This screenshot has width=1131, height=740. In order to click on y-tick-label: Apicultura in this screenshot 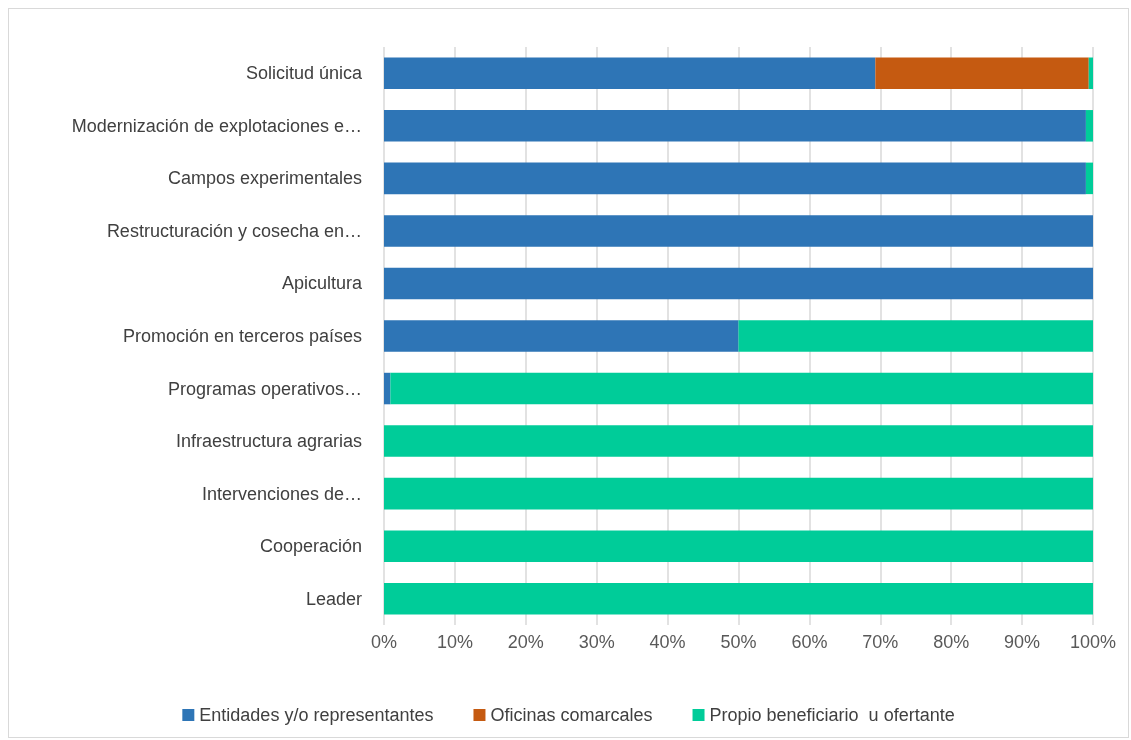, I will do `click(322, 283)`.